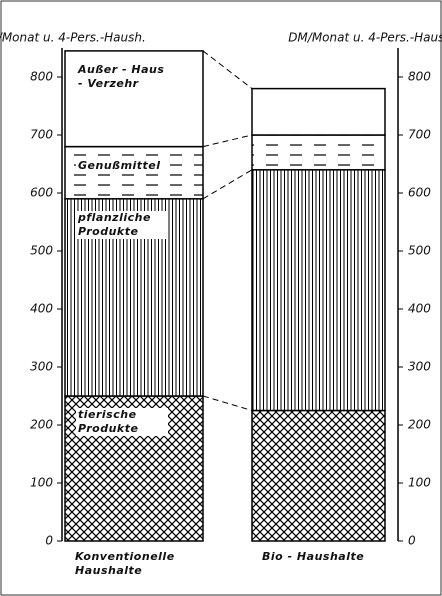 The width and height of the screenshot is (442, 596). I want to click on y-tick-label: 200, so click(41, 425).